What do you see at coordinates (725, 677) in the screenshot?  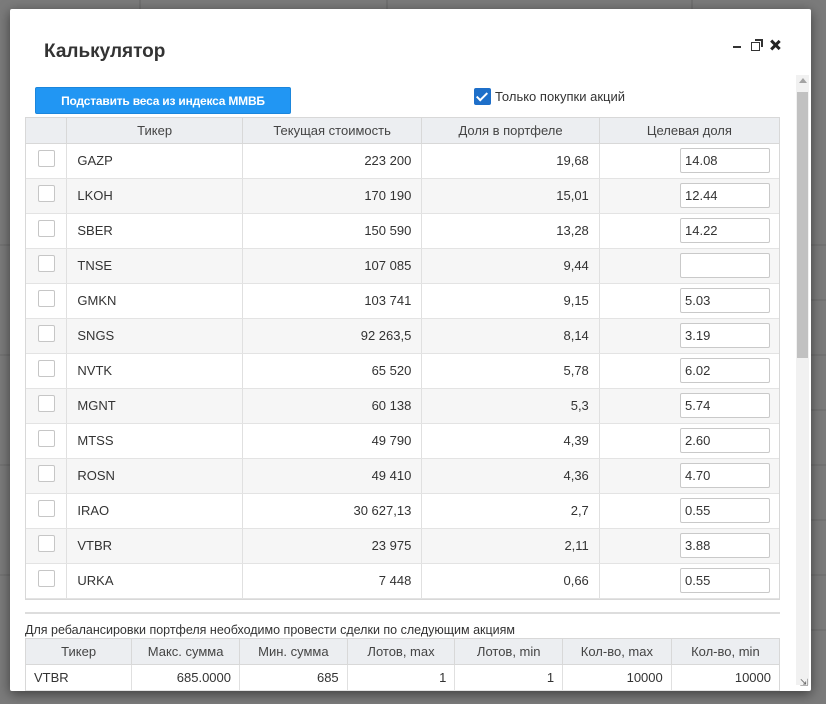 I see `qty-min-cell: 10000` at bounding box center [725, 677].